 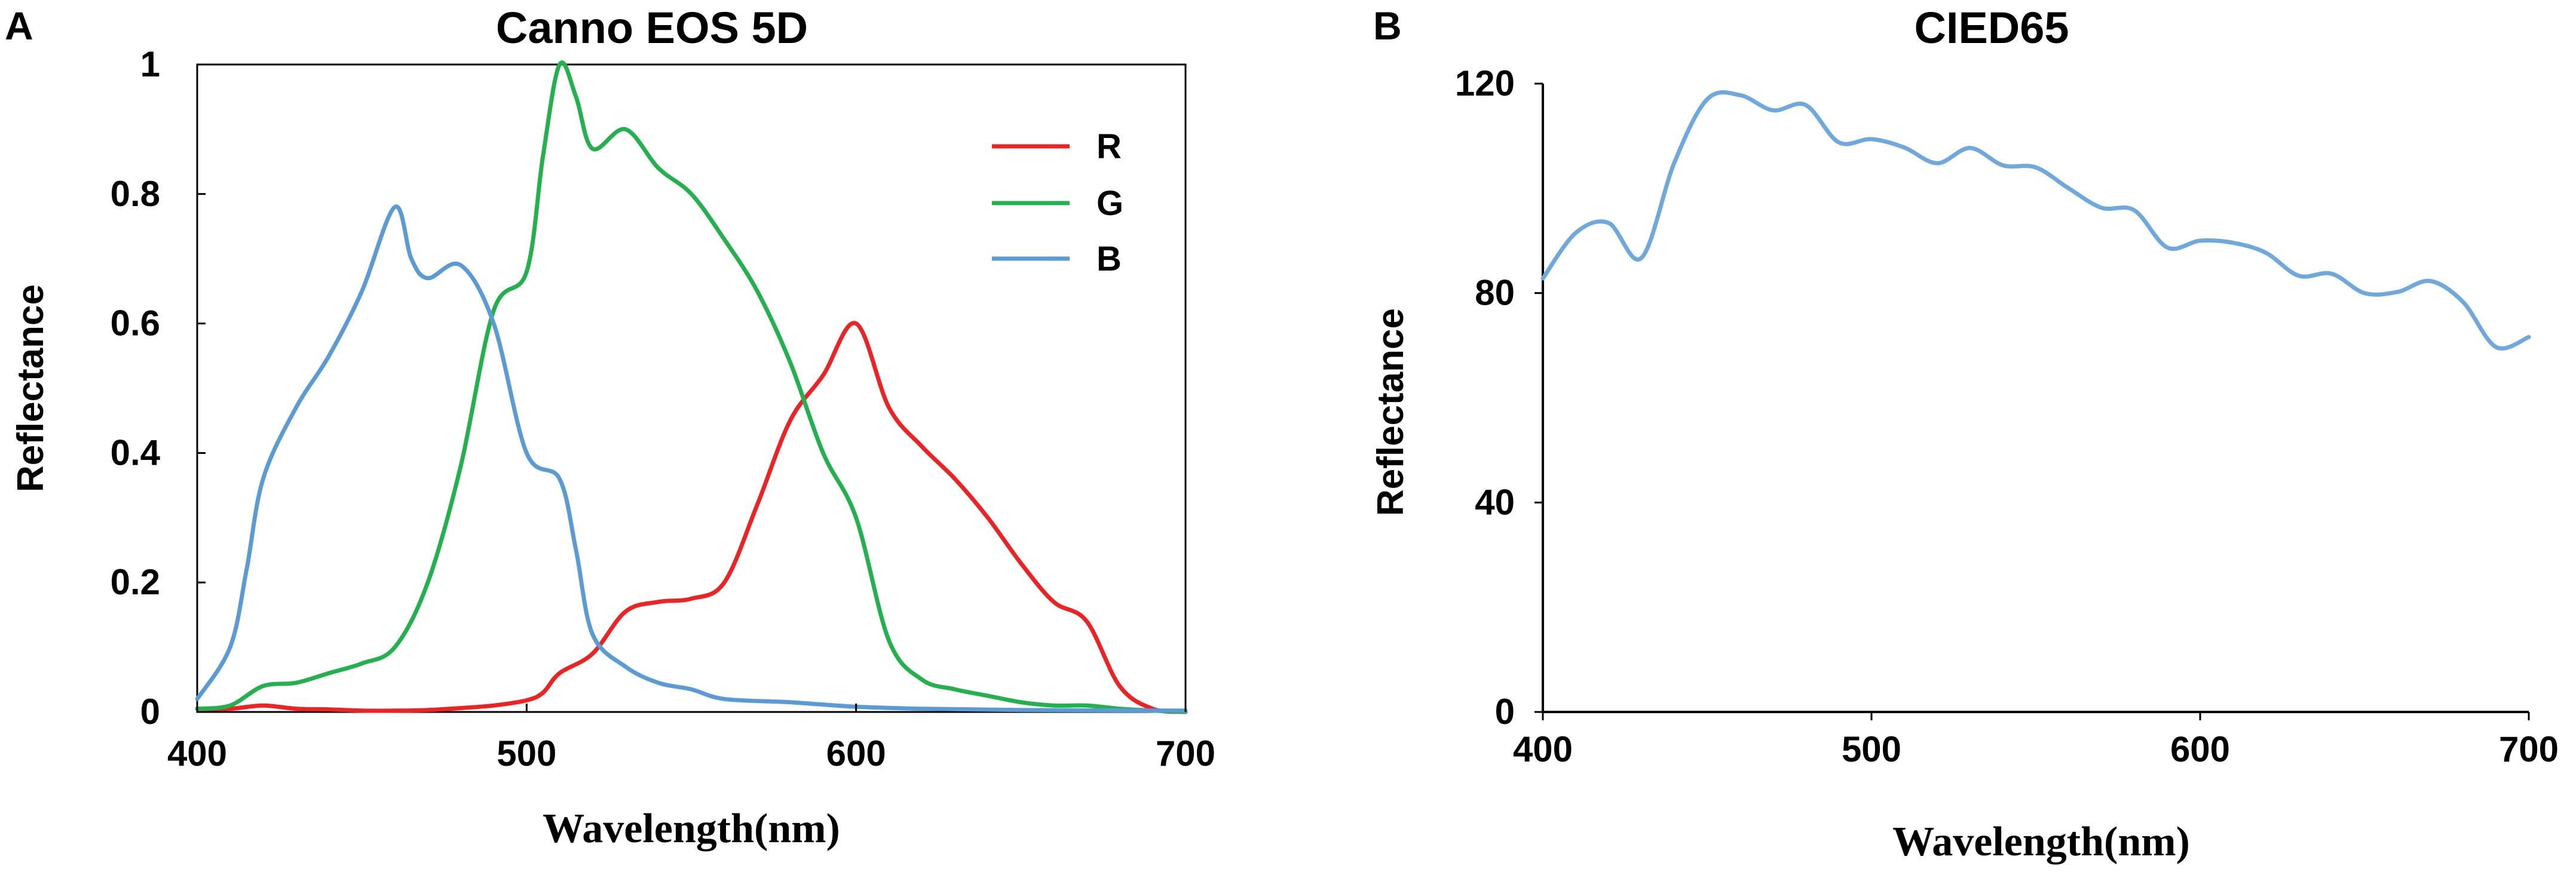 I want to click on panel-a-x-ticks: 400 500 600 700, so click(x=691, y=739).